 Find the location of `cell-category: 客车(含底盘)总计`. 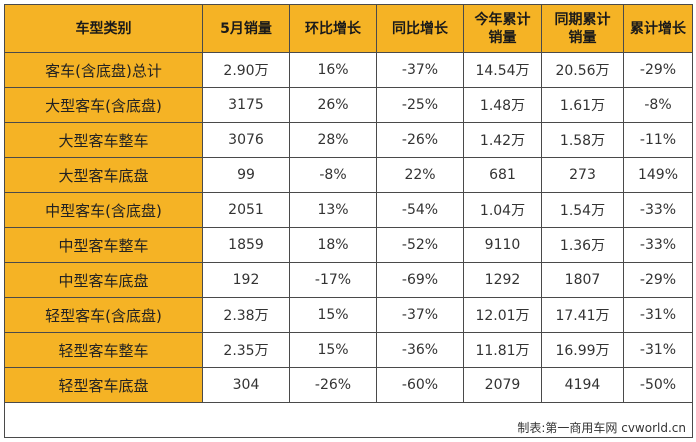

cell-category: 客车(含底盘)总计 is located at coordinates (103, 70).